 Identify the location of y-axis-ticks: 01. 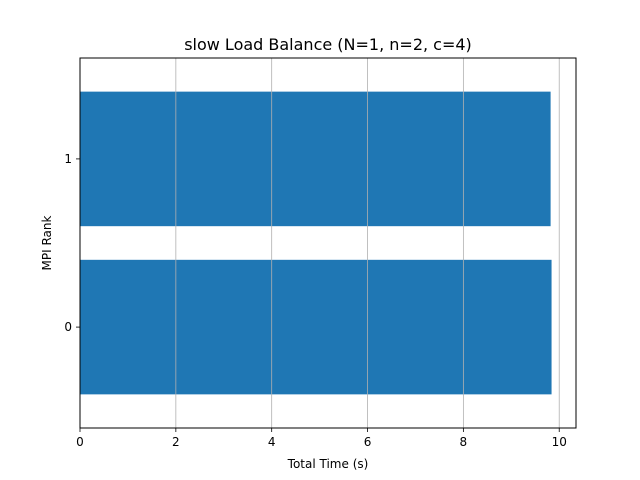
(72, 243).